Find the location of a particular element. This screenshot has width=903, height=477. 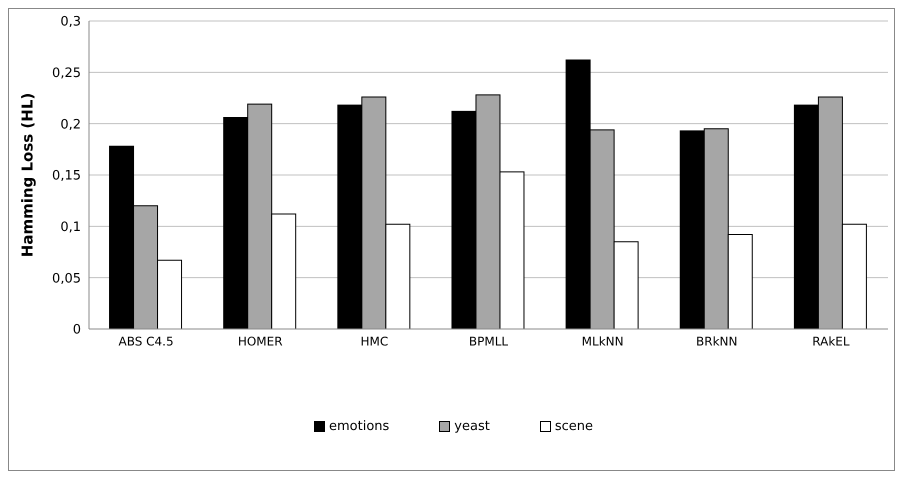

x-tick-label: ABS C4.5 is located at coordinates (146, 341).